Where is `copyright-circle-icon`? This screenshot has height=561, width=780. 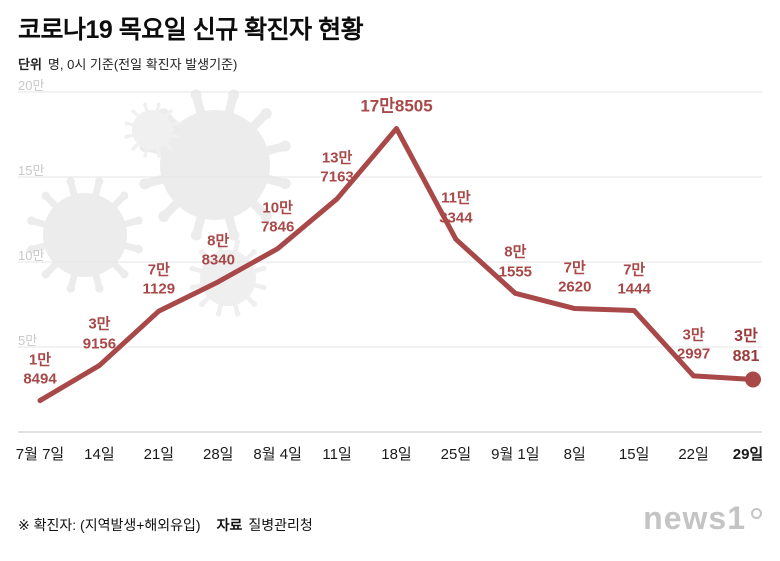 copyright-circle-icon is located at coordinates (756, 513).